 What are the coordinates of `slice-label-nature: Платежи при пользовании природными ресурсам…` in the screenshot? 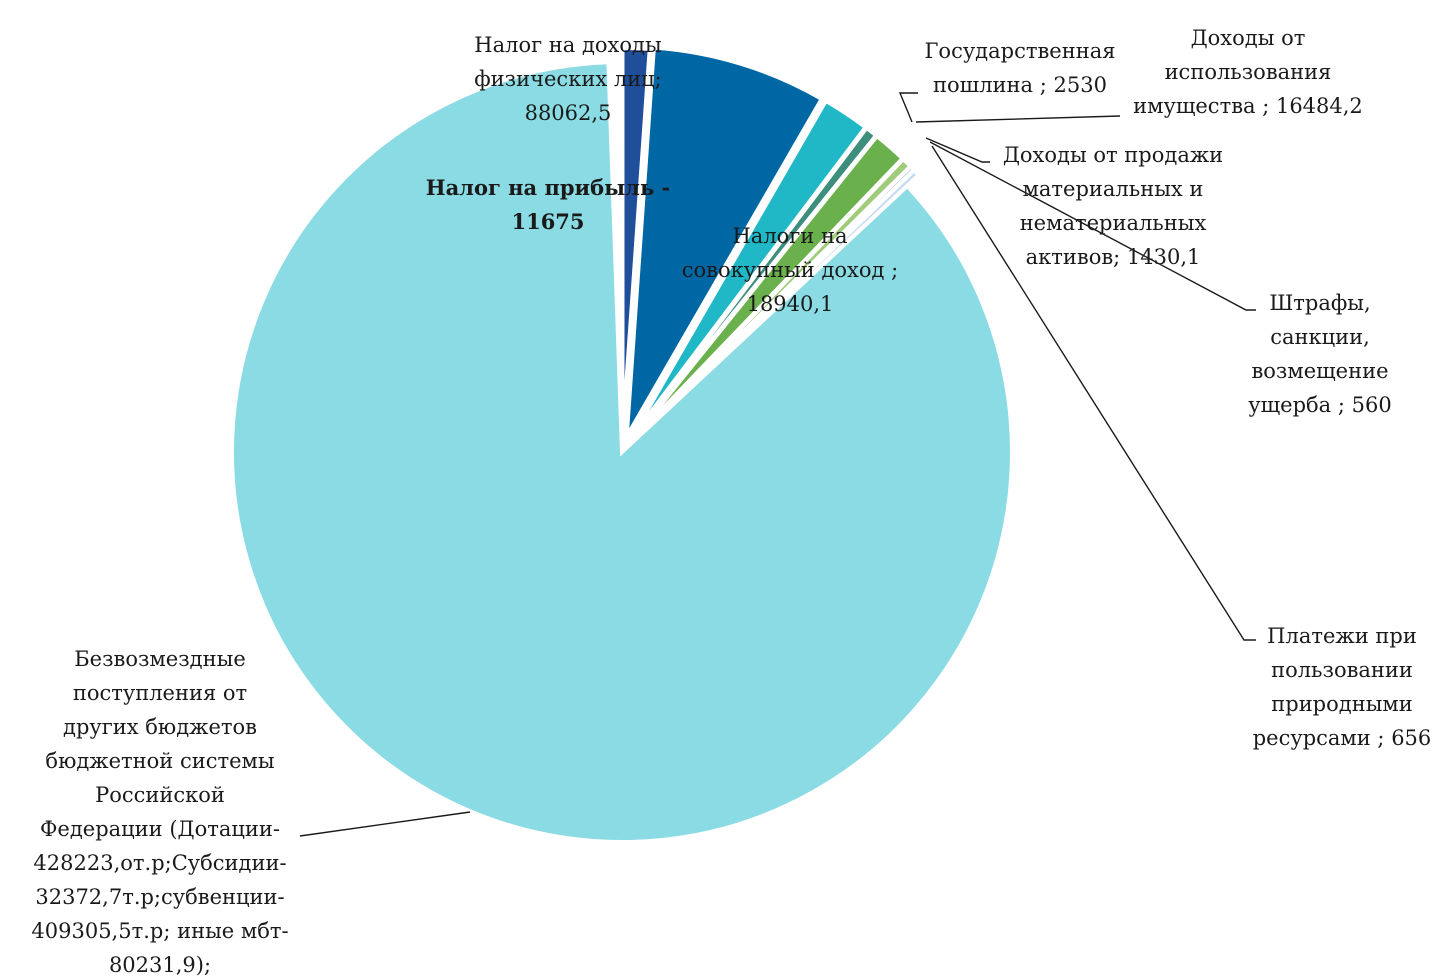 It's located at (1342, 687).